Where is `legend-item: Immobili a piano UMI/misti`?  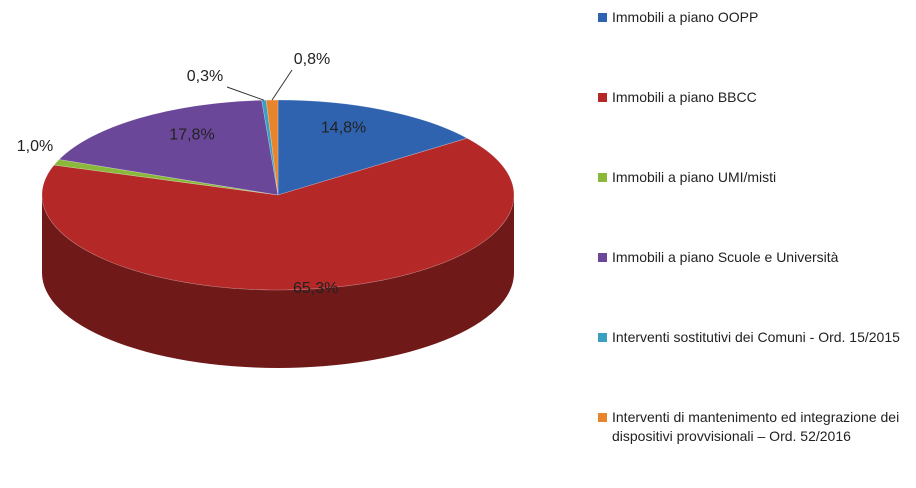
legend-item: Immobili a piano UMI/misti is located at coordinates (755, 177).